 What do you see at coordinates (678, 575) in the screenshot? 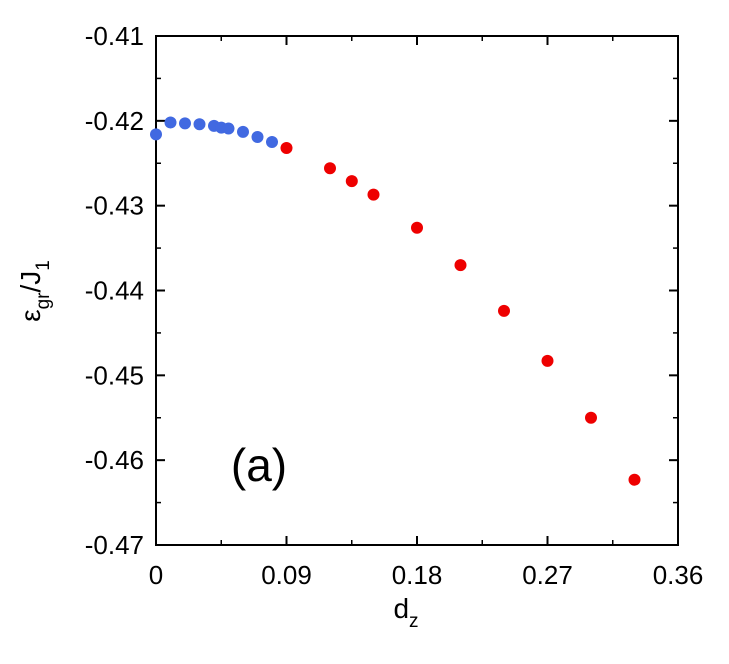
I see `x-tick-label: 0.36` at bounding box center [678, 575].